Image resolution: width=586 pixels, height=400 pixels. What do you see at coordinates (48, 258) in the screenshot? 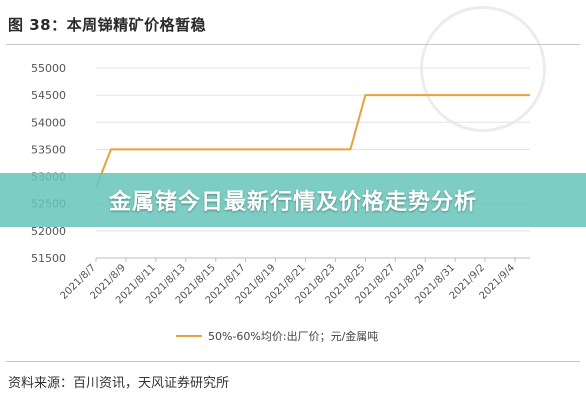
I see `y-tick-label: 51500` at bounding box center [48, 258].